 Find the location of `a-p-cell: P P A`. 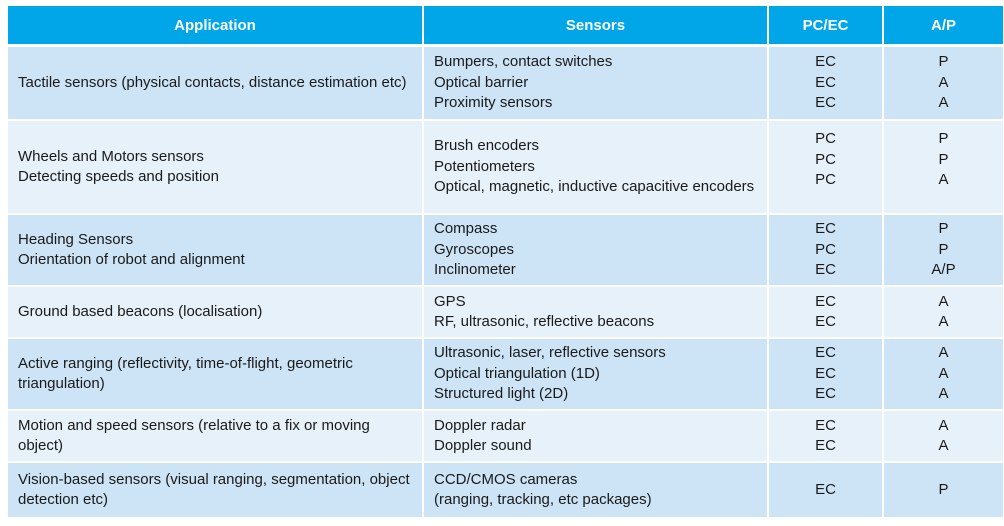

a-p-cell: P P A is located at coordinates (943, 168).